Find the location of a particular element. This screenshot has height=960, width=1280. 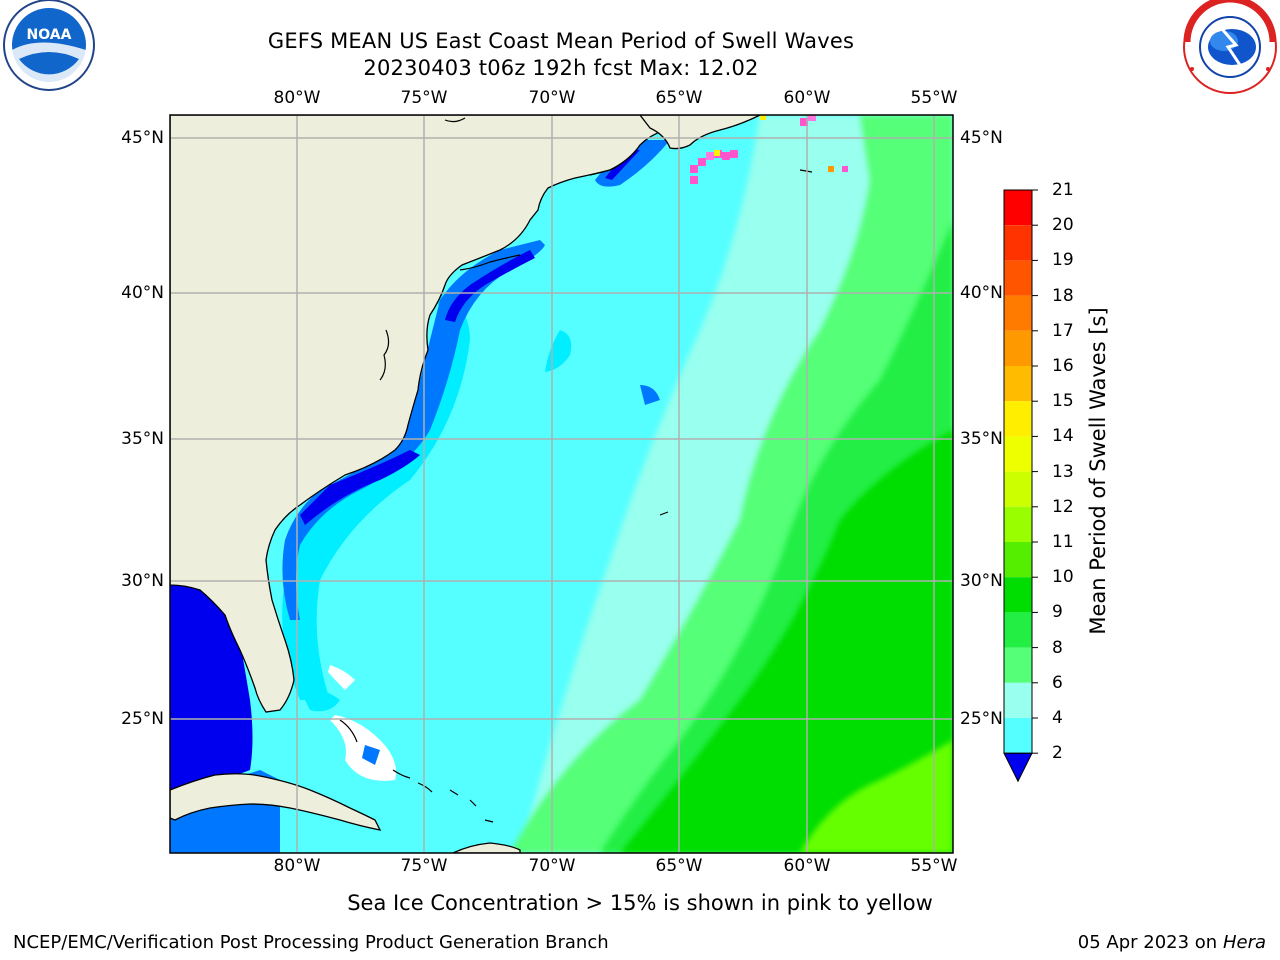

lat-label-left: 35°N is located at coordinates (142, 439).